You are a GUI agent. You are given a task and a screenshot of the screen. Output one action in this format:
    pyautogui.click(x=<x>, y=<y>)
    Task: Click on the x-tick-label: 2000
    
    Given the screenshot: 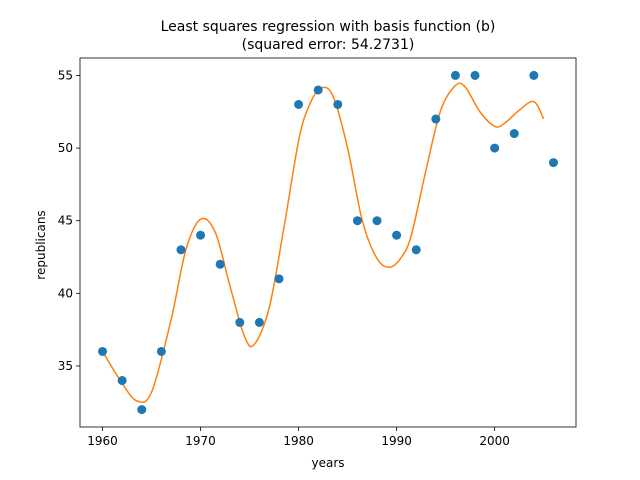 What is the action you would take?
    pyautogui.click(x=494, y=441)
    